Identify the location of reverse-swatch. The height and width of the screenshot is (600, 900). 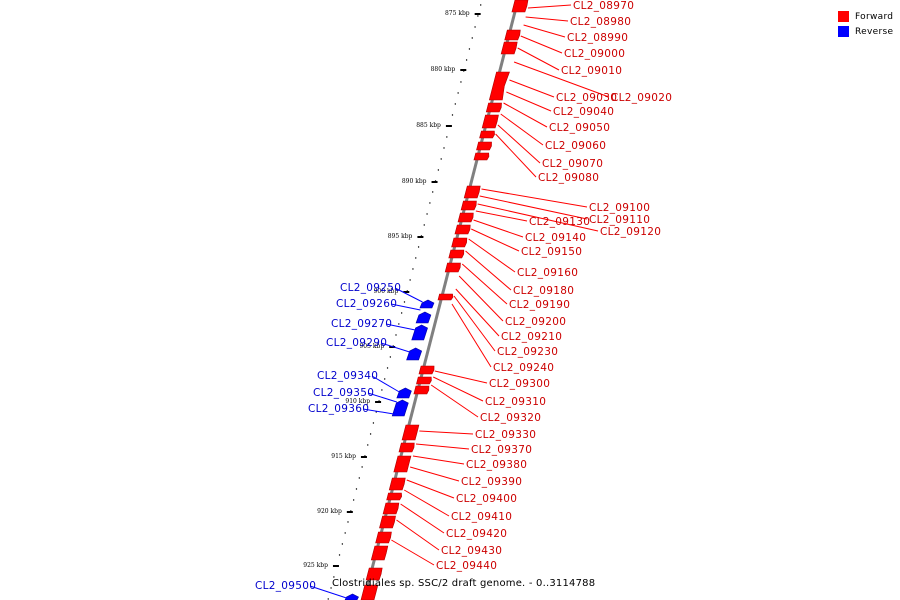
(843, 31).